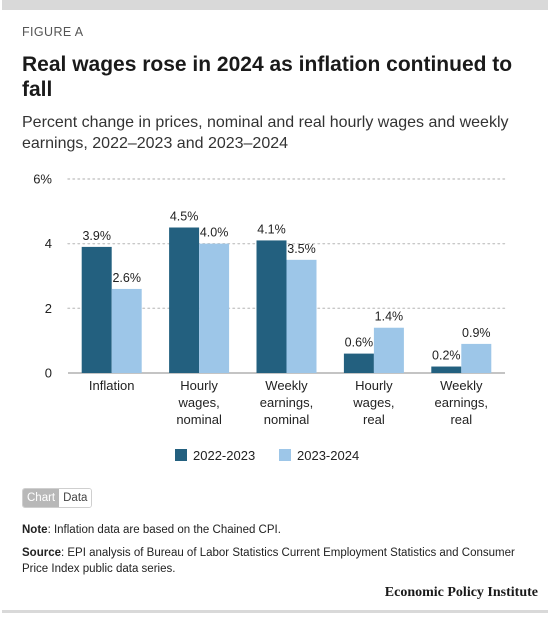 This screenshot has width=550, height=620. I want to click on data-view-button: Data, so click(75, 498).